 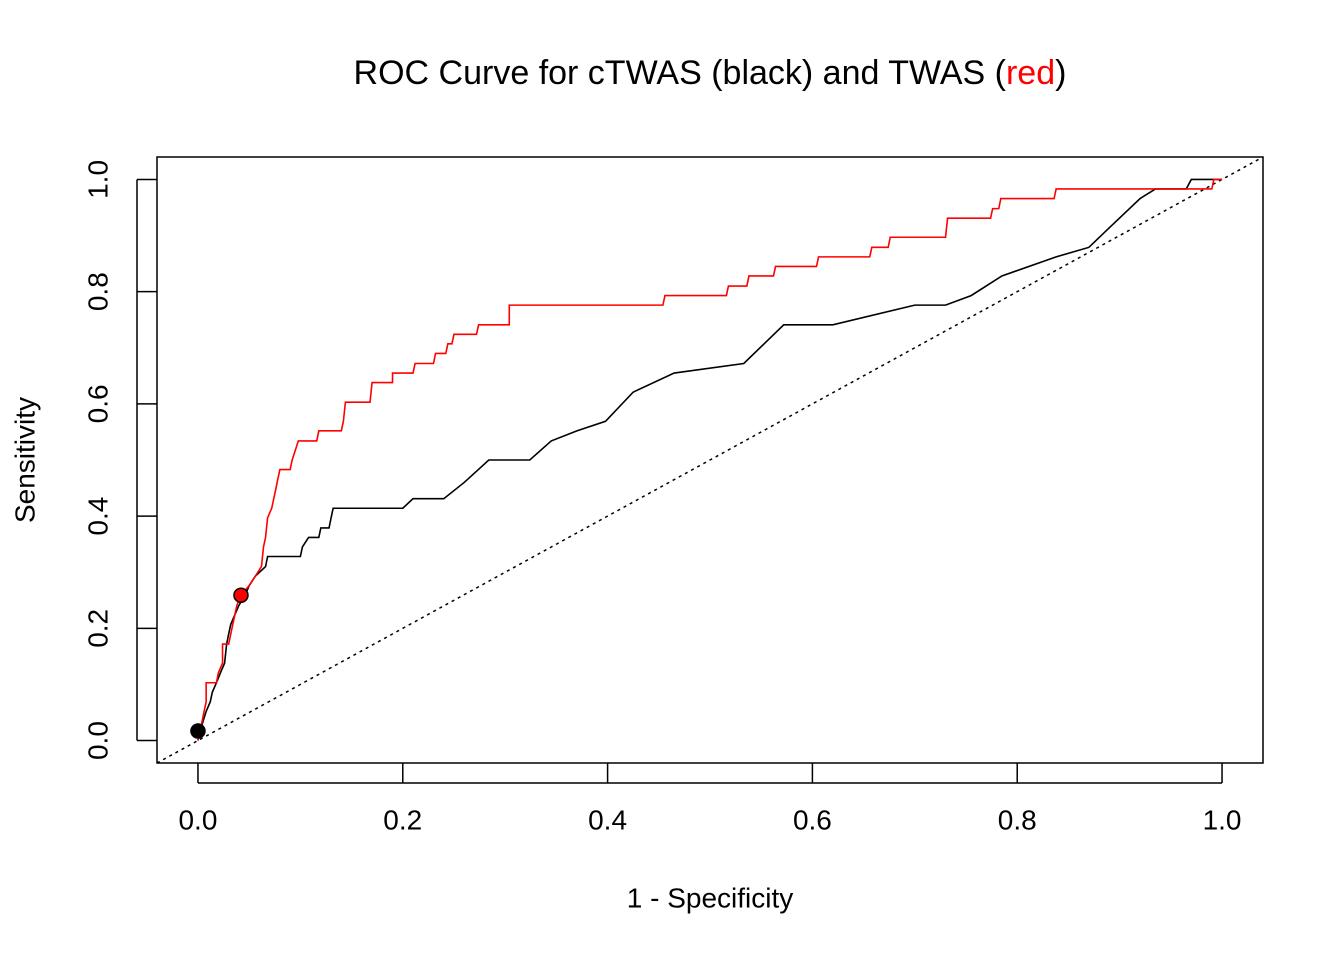 What do you see at coordinates (607, 819) in the screenshot?
I see `x-tick-label: 0.4` at bounding box center [607, 819].